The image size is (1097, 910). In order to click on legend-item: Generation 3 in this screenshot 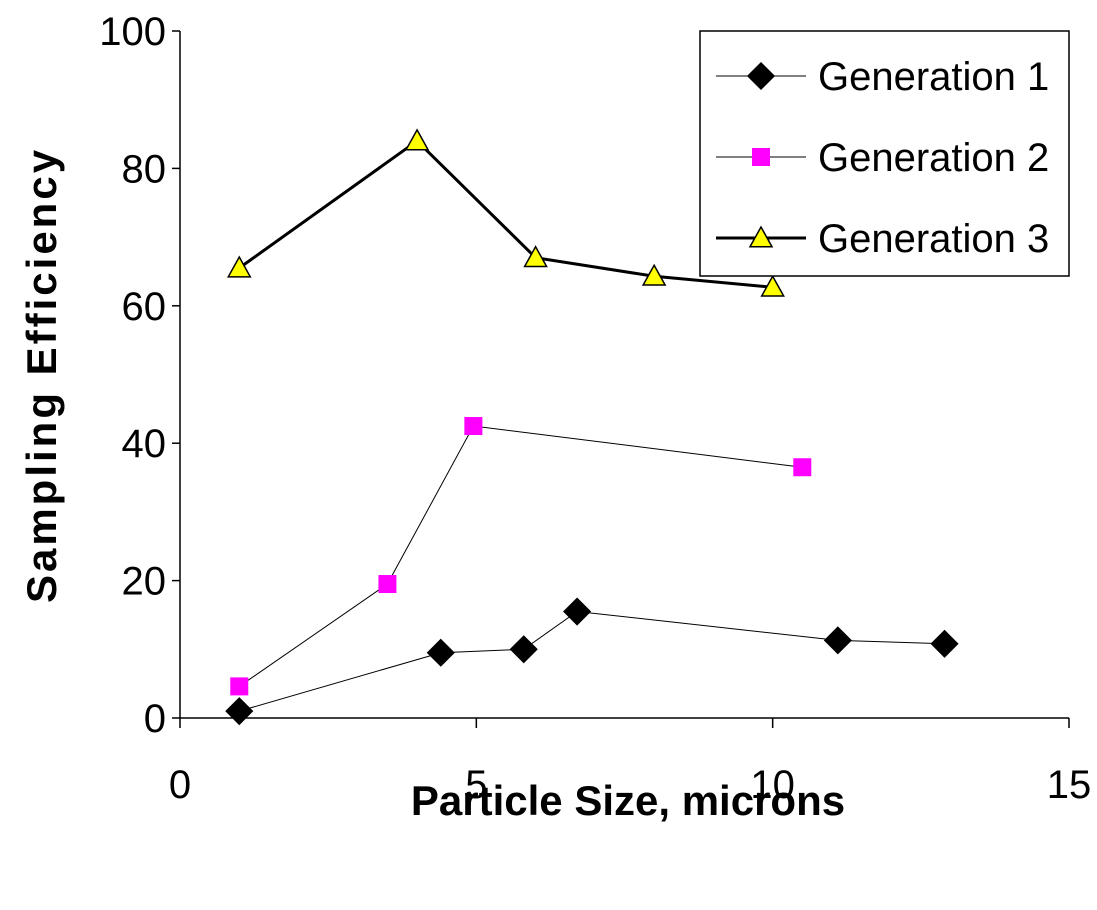, I will do `click(882, 239)`.